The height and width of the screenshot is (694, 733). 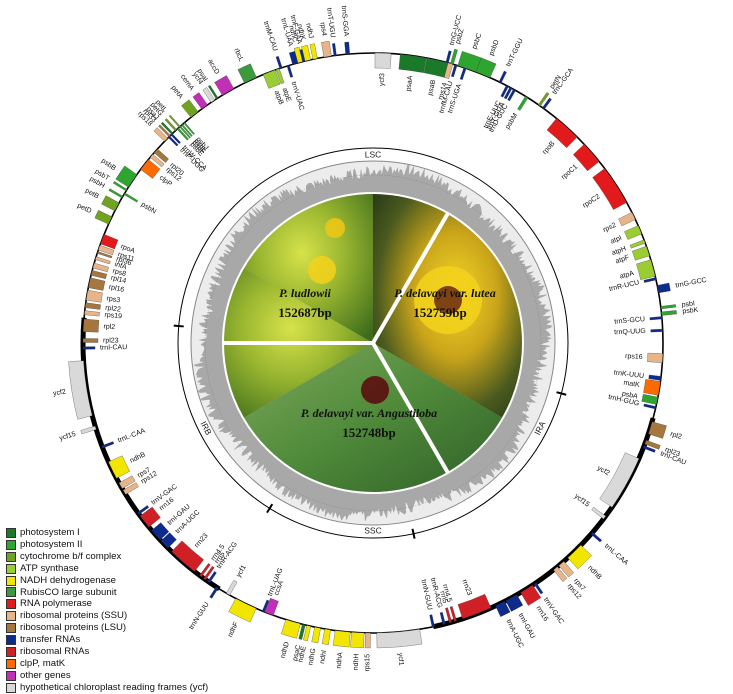 I want to click on gene-trnt-ugu, so click(x=334, y=49).